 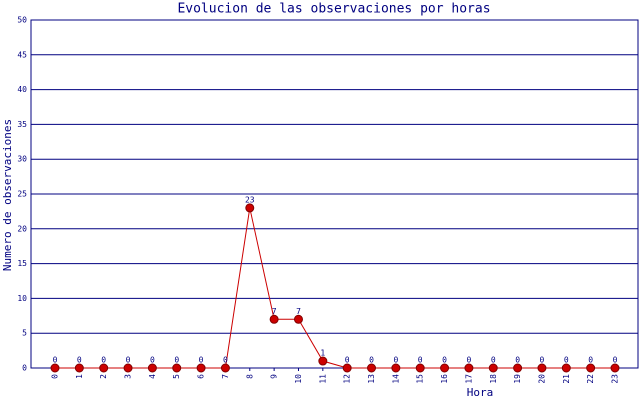 What do you see at coordinates (371, 379) in the screenshot?
I see `x-tick-label: 13` at bounding box center [371, 379].